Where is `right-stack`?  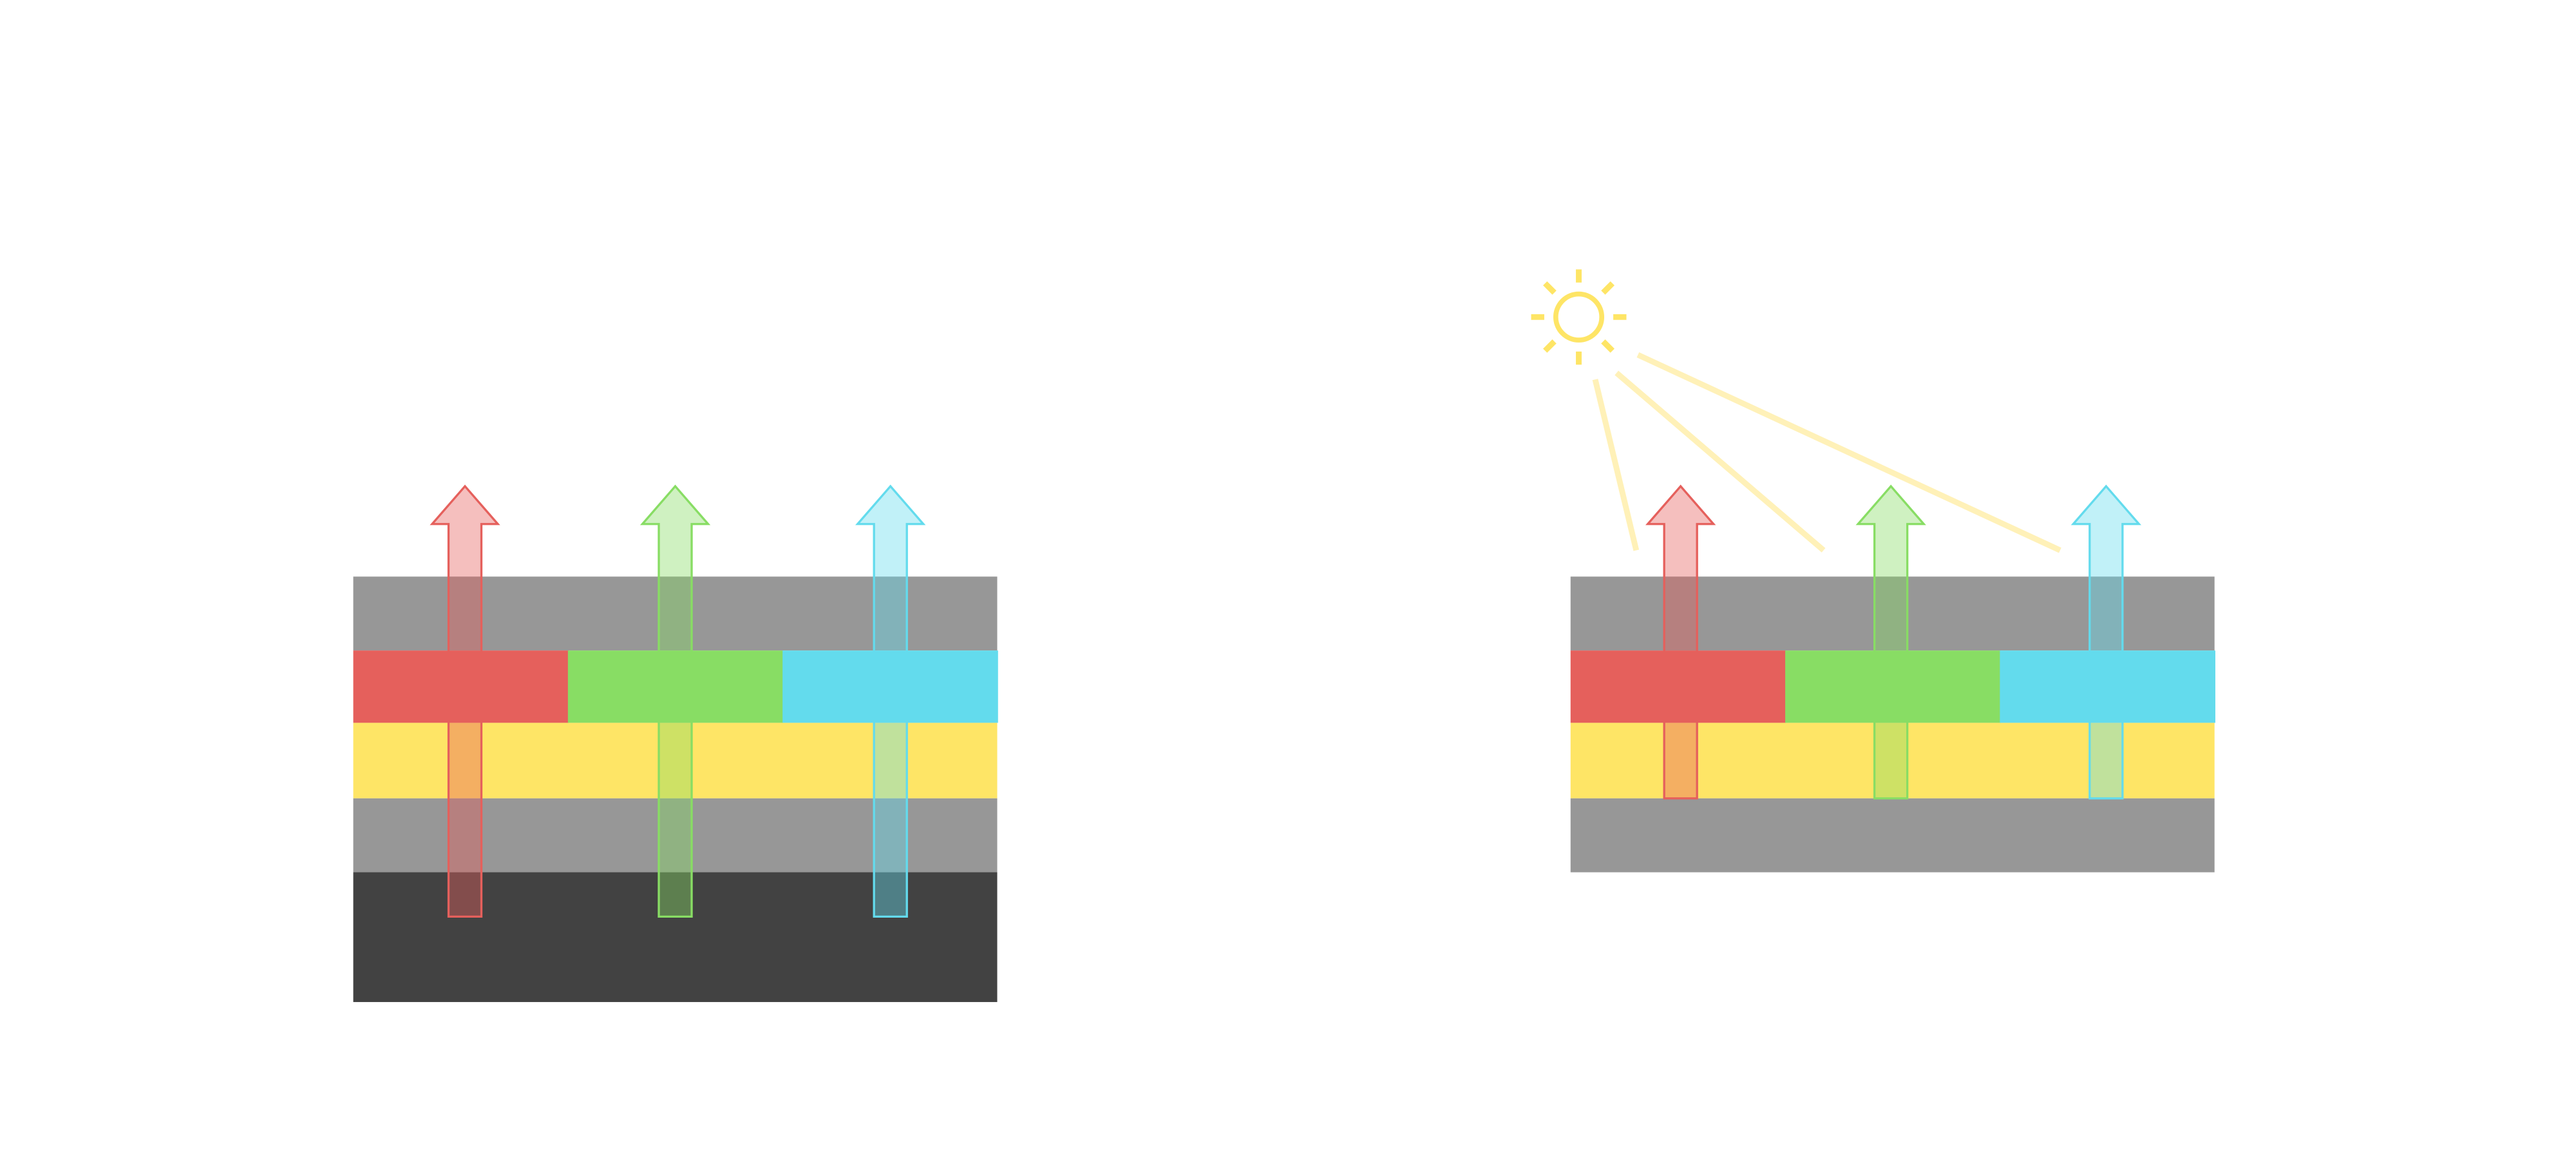
right-stack is located at coordinates (1892, 678).